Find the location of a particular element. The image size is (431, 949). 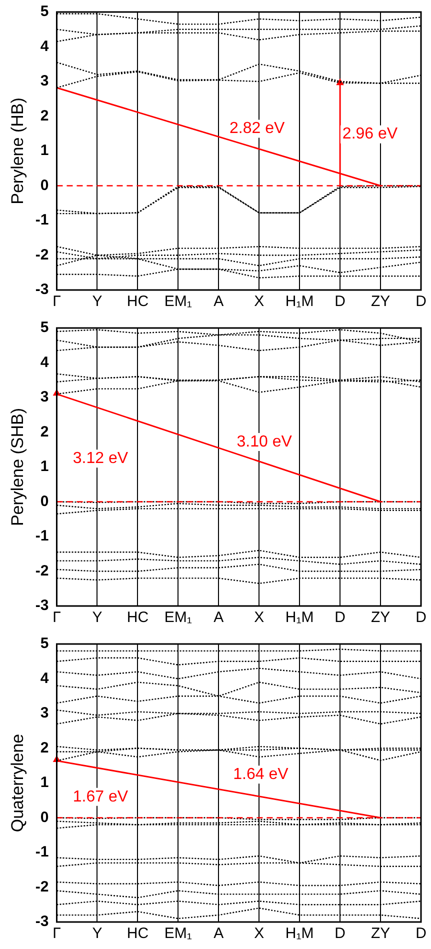

y-axis-title: Quaterrylene is located at coordinates (17, 783).